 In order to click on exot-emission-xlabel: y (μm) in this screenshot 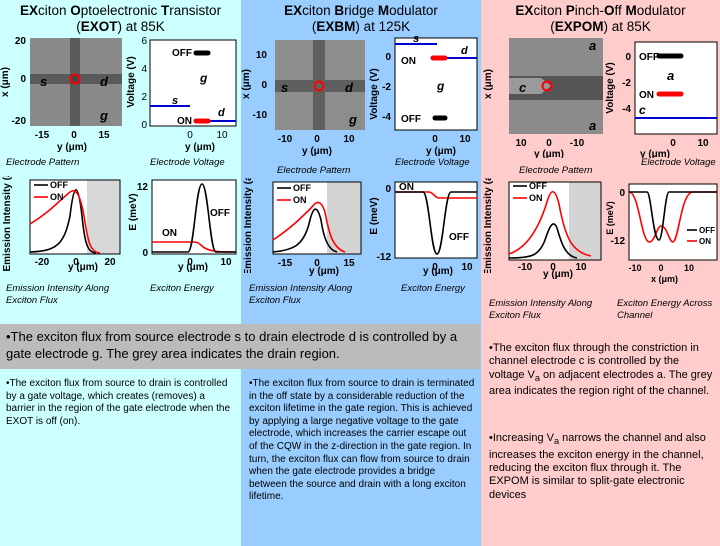, I will do `click(83, 267)`.